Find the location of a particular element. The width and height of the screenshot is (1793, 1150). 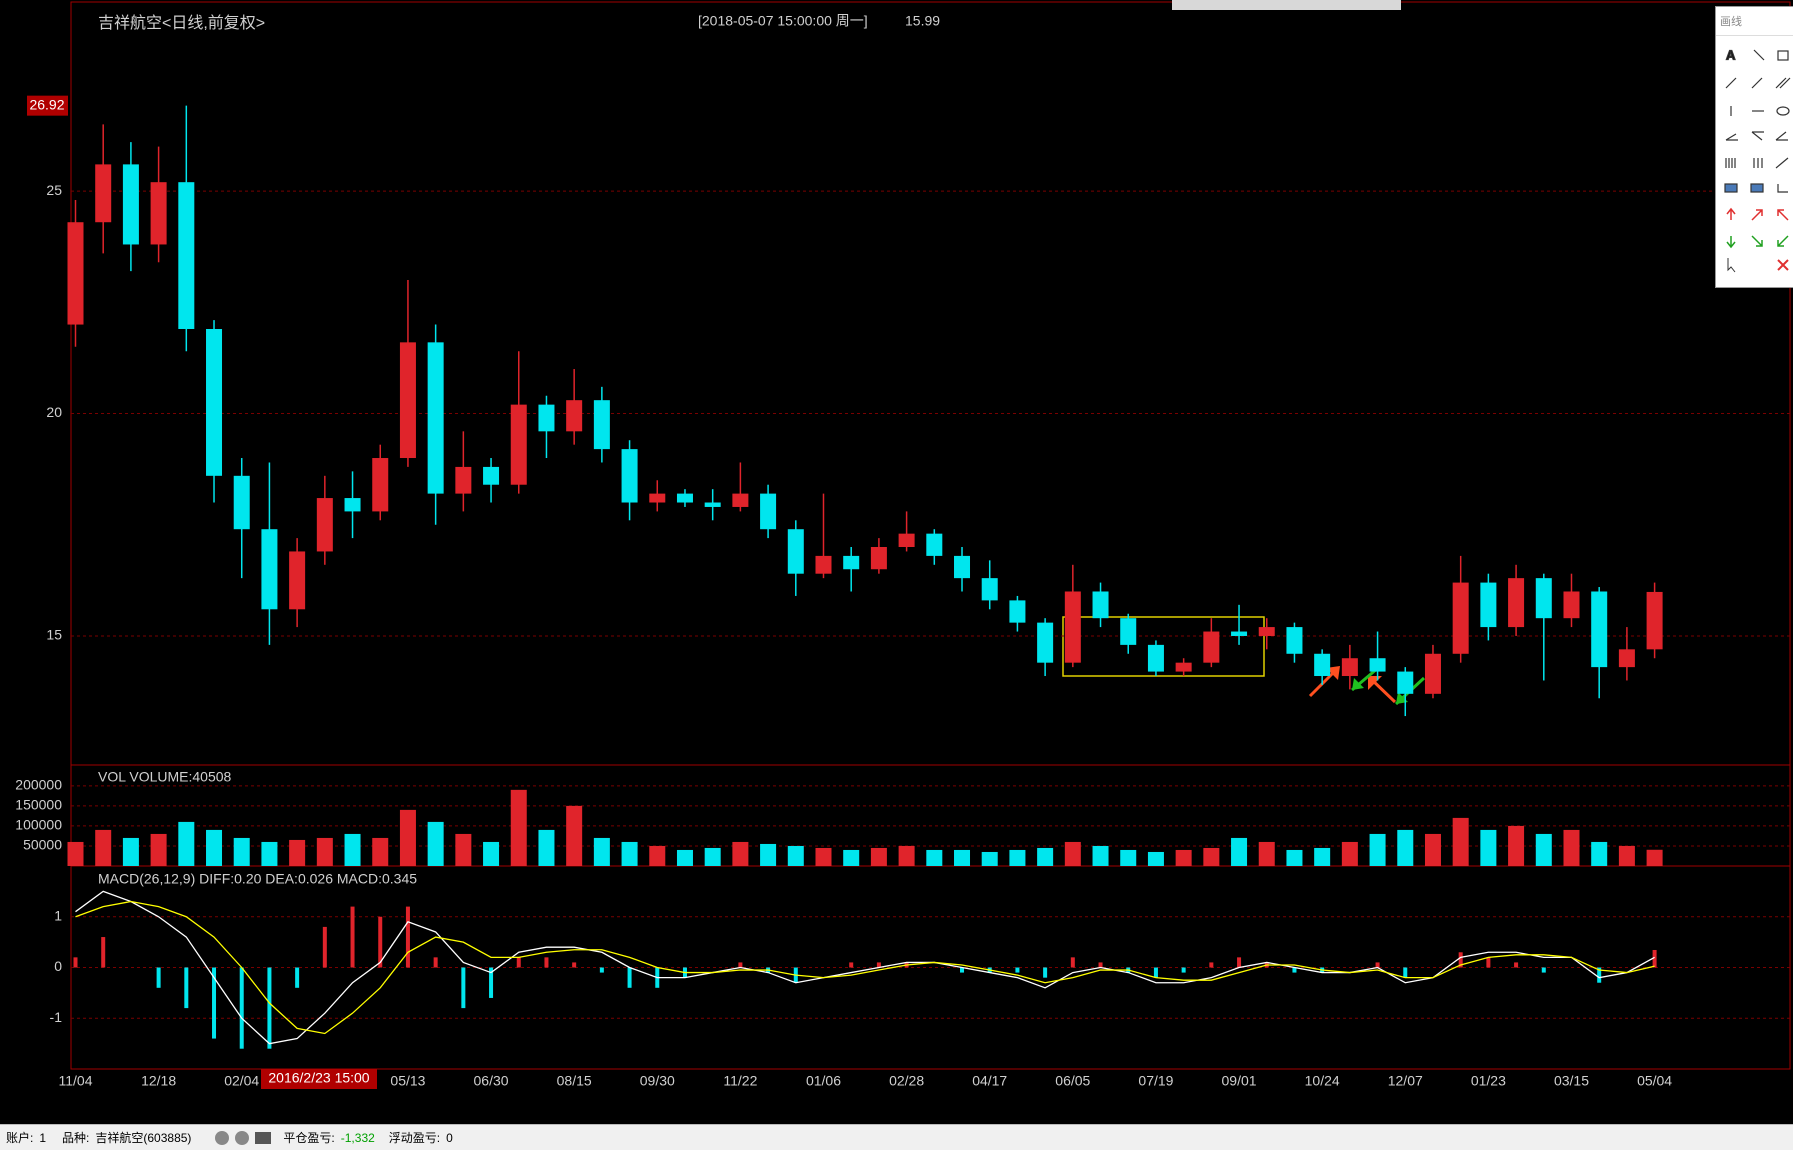

account: 1 is located at coordinates (43, 1137).